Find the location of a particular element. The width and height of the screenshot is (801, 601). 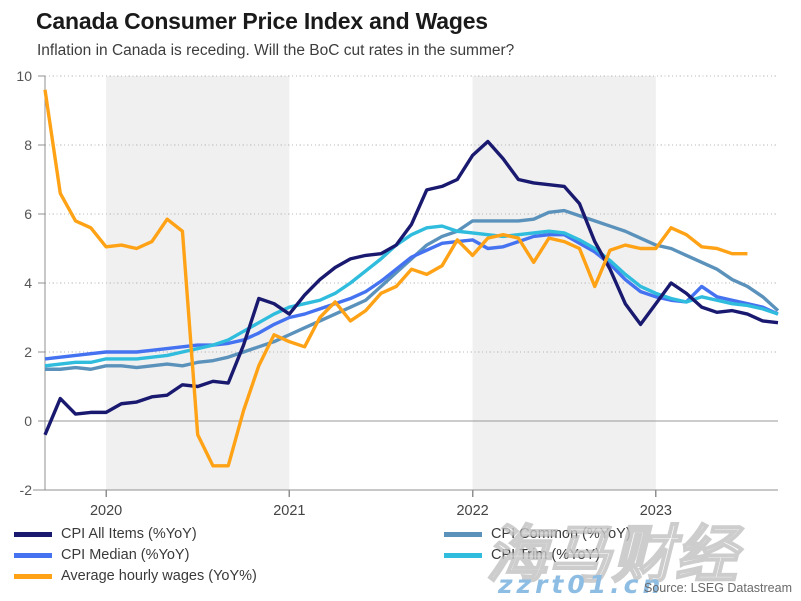

source-note: Source: LSEG Datastream is located at coordinates (718, 588).